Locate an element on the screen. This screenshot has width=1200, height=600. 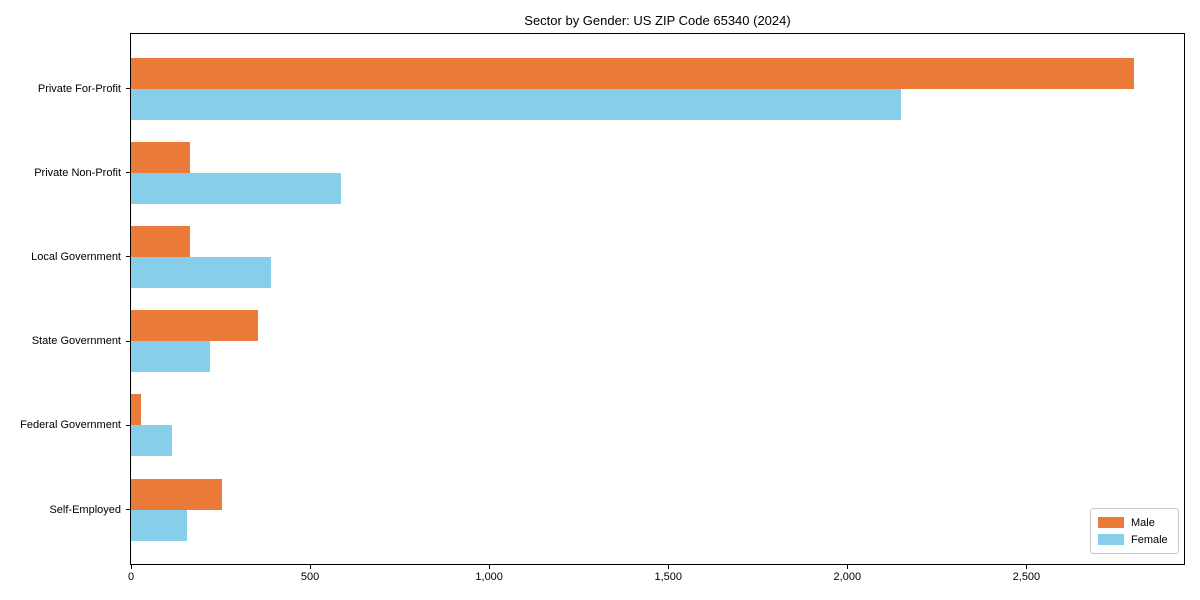
y-tick-mark-federal-government is located at coordinates (128, 425).